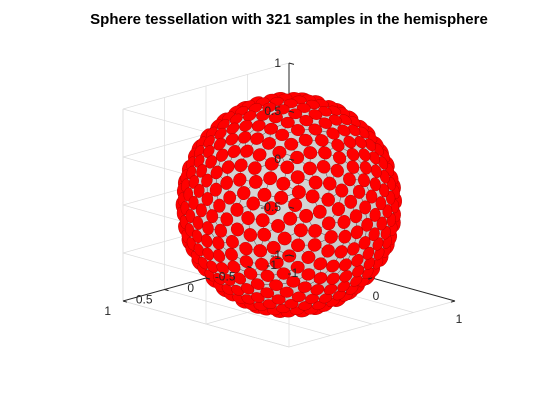 Image resolution: width=560 pixels, height=420 pixels. What do you see at coordinates (275, 255) in the screenshot?
I see `z-tick-label: -1` at bounding box center [275, 255].